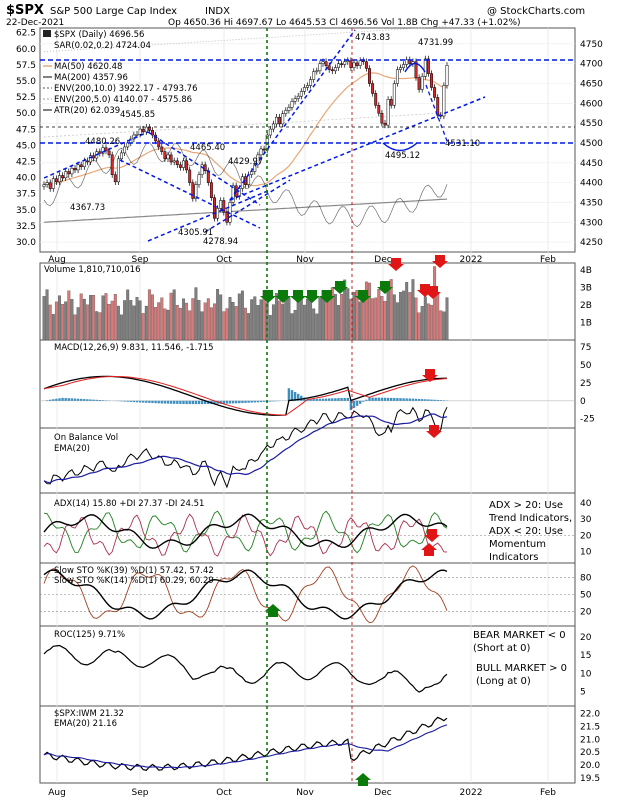 Image resolution: width=620 pixels, height=800 pixels. Describe the element at coordinates (134, 571) in the screenshot. I see `legend-sto-39: Slow STO %K(39) %D(1) 57.42, 57.42` at that location.